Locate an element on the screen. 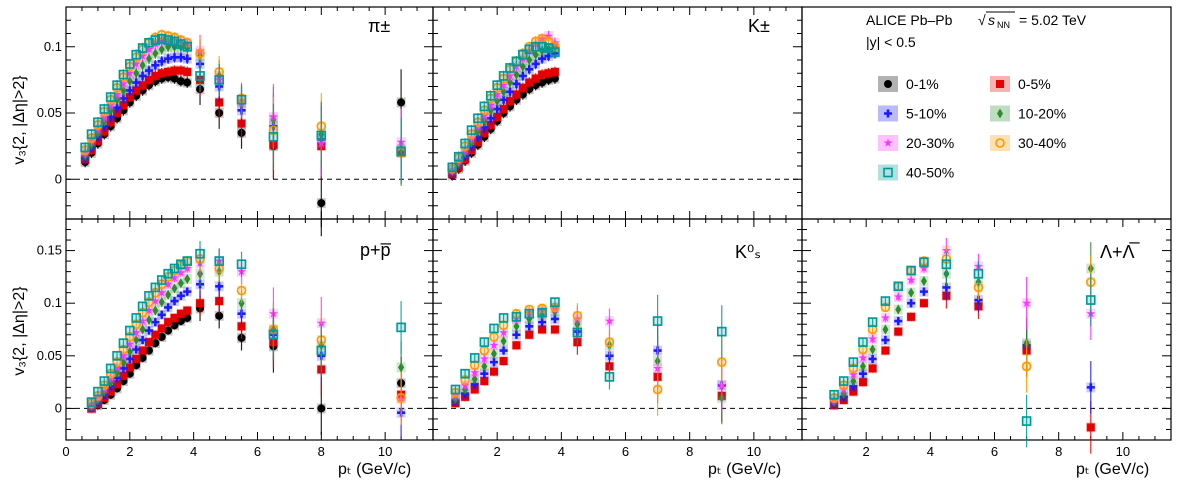 This screenshot has width=1179, height=481. legend-item-30-40%: 30-40% is located at coordinates (1028, 143).